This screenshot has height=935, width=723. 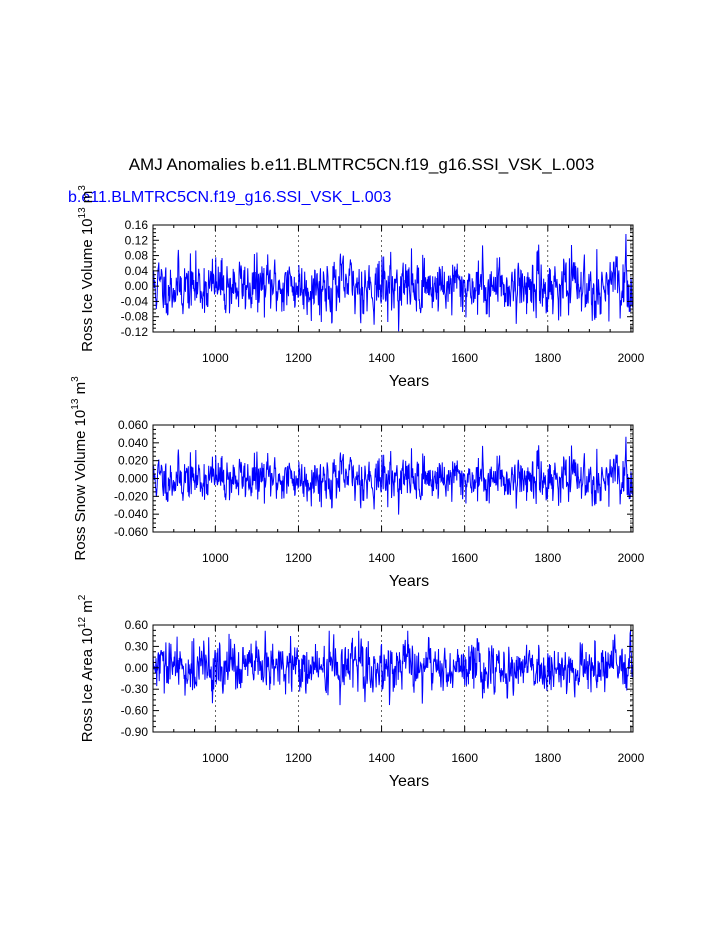 I want to click on y-tick-label: -0.30, so click(x=135, y=689).